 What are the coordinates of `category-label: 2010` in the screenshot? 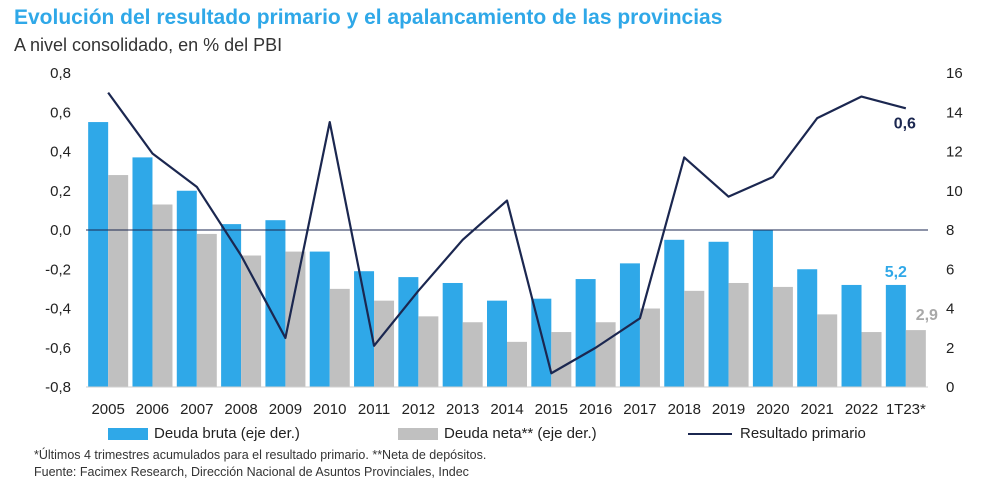 It's located at (329, 409).